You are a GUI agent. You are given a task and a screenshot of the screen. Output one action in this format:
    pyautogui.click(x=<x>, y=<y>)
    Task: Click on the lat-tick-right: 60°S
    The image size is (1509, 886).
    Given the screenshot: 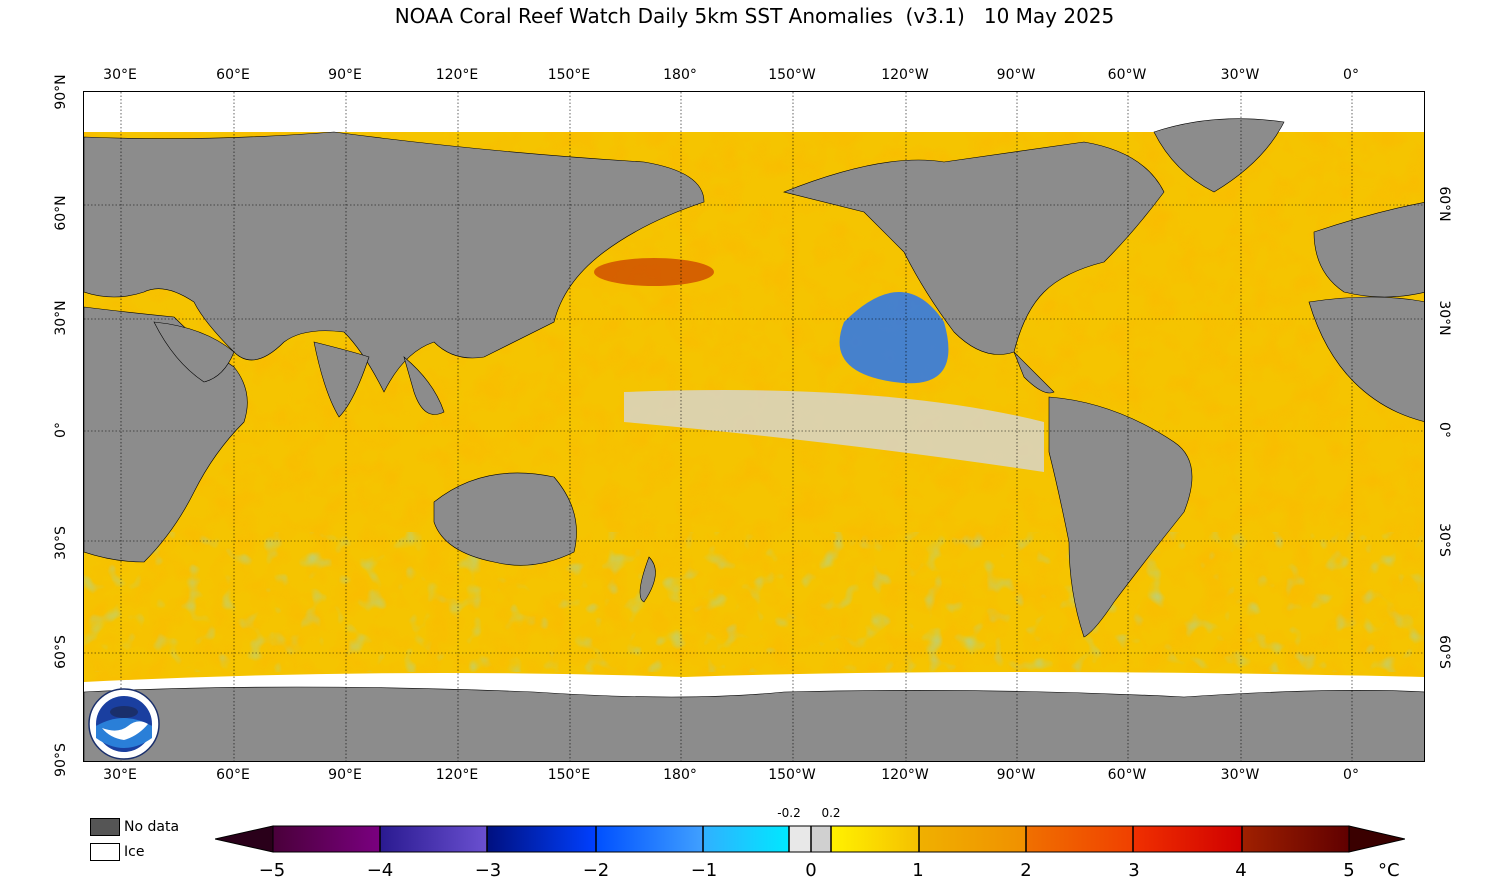 What is the action you would take?
    pyautogui.click(x=1444, y=652)
    